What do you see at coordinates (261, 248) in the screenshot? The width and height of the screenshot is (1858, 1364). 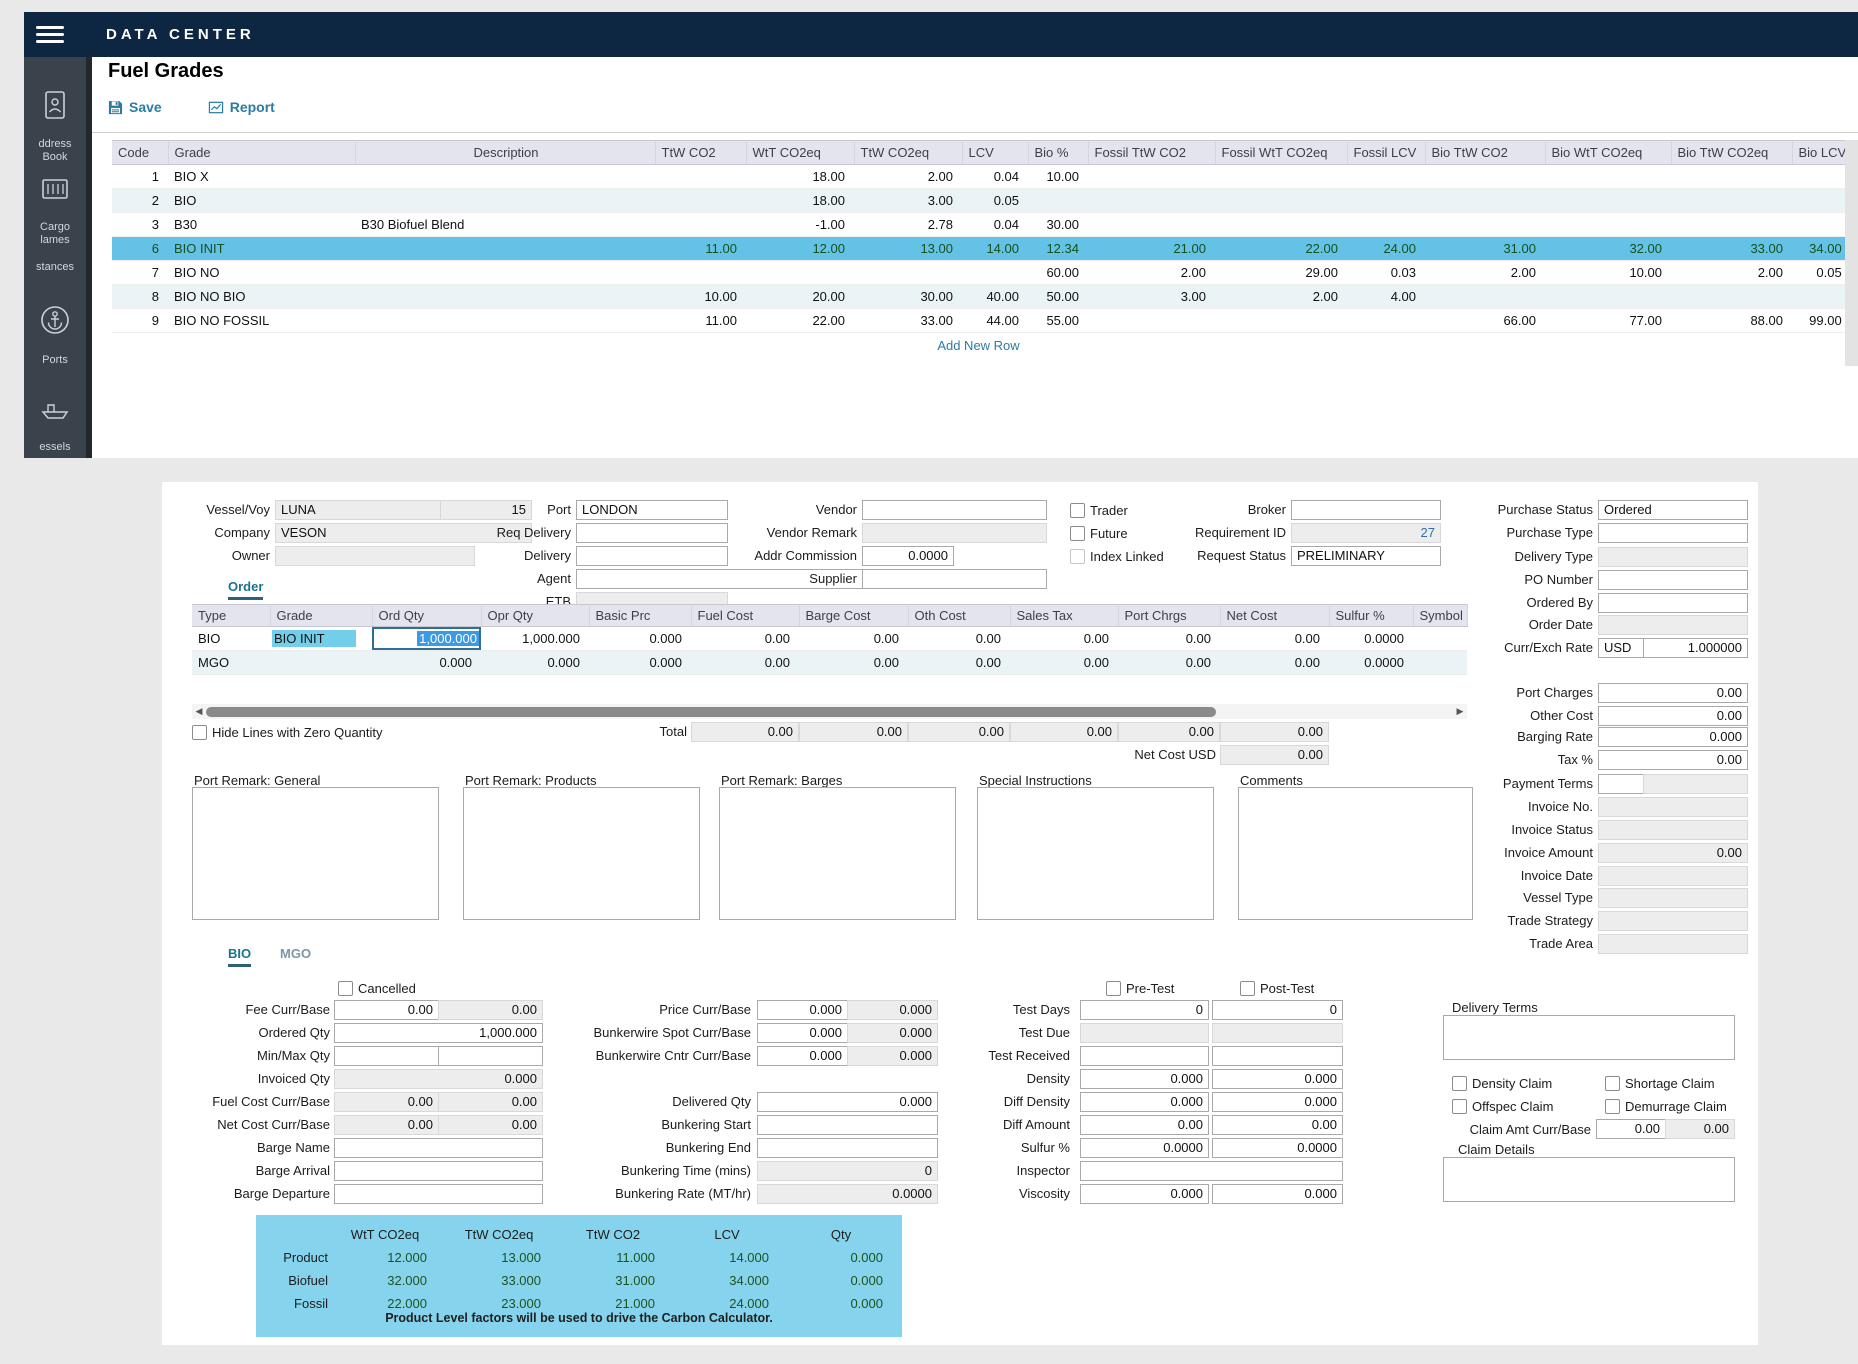 I see `cell-grade: BIO INIT` at bounding box center [261, 248].